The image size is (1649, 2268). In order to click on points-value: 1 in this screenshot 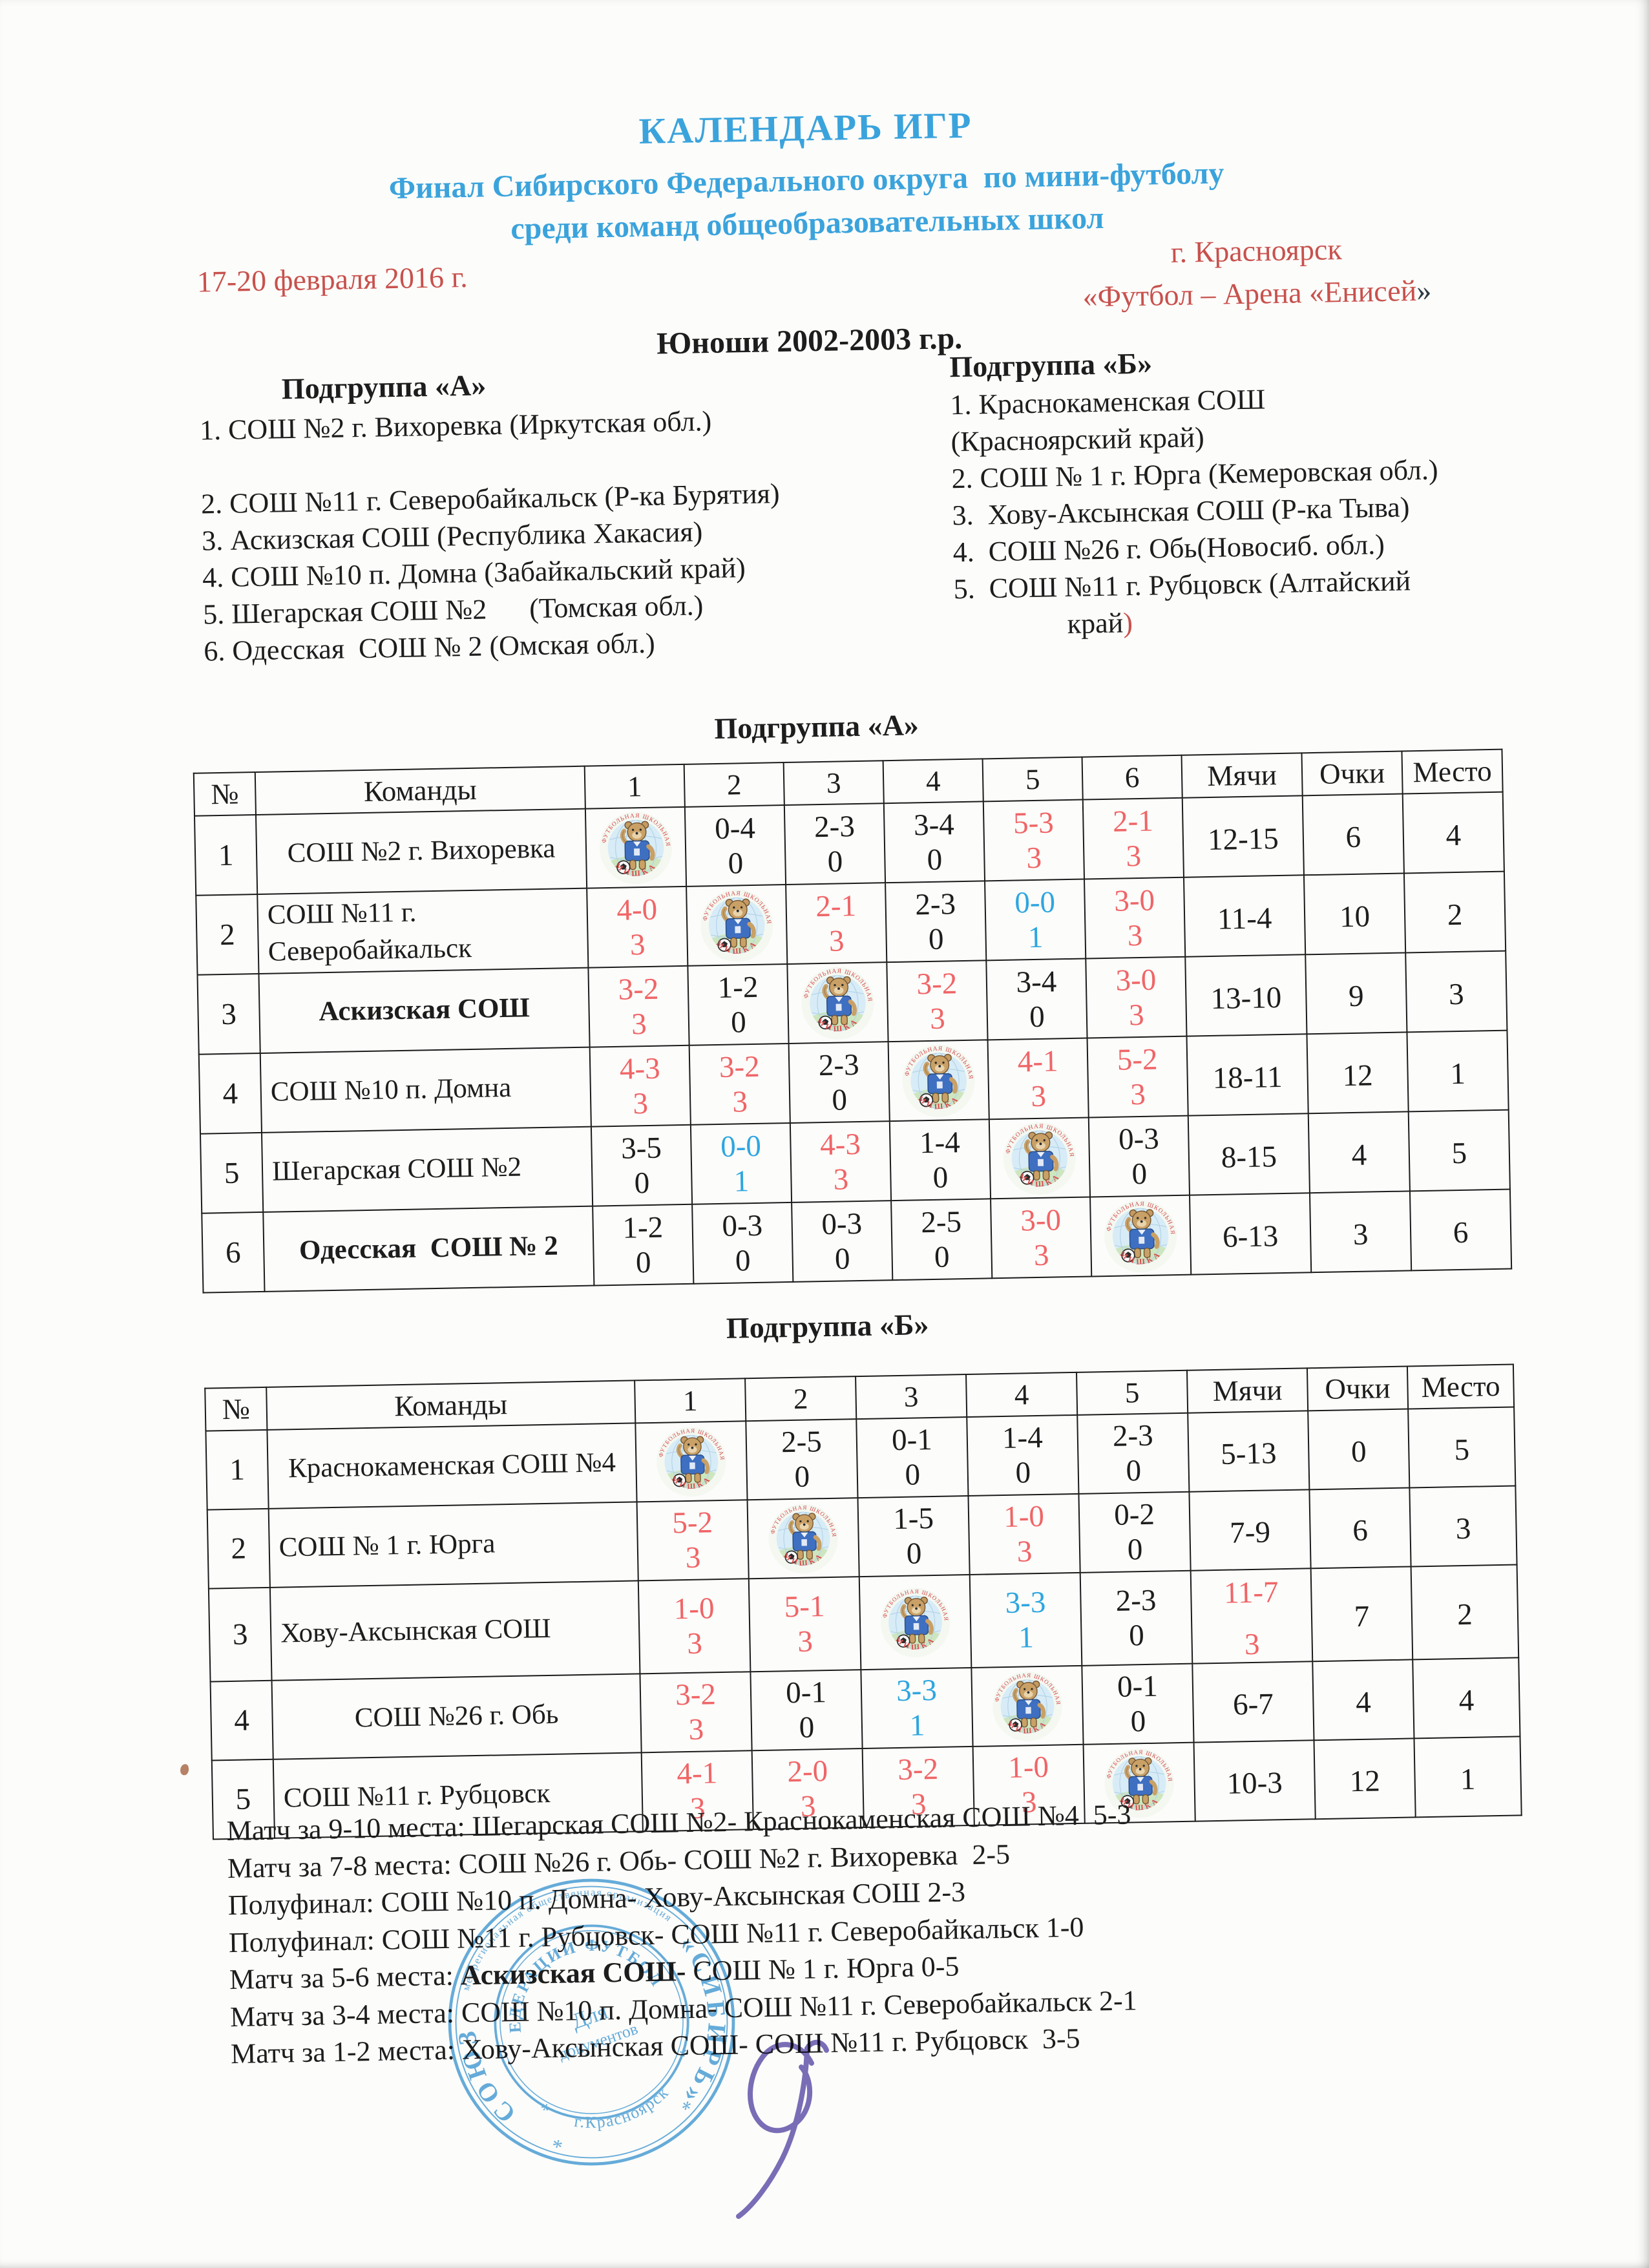, I will do `click(742, 1181)`.